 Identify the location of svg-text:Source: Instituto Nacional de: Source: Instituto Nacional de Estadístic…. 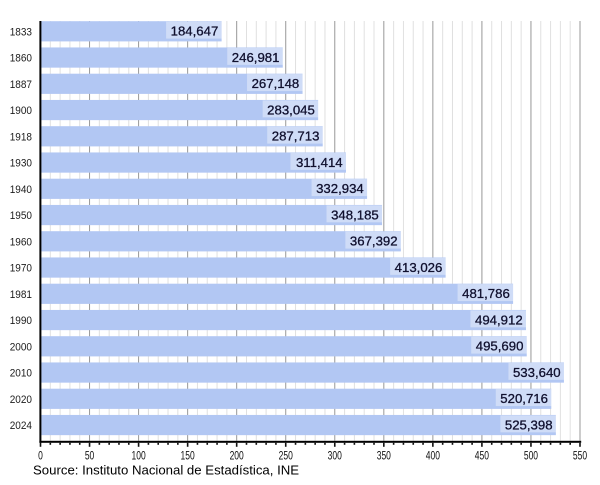
(166, 470).